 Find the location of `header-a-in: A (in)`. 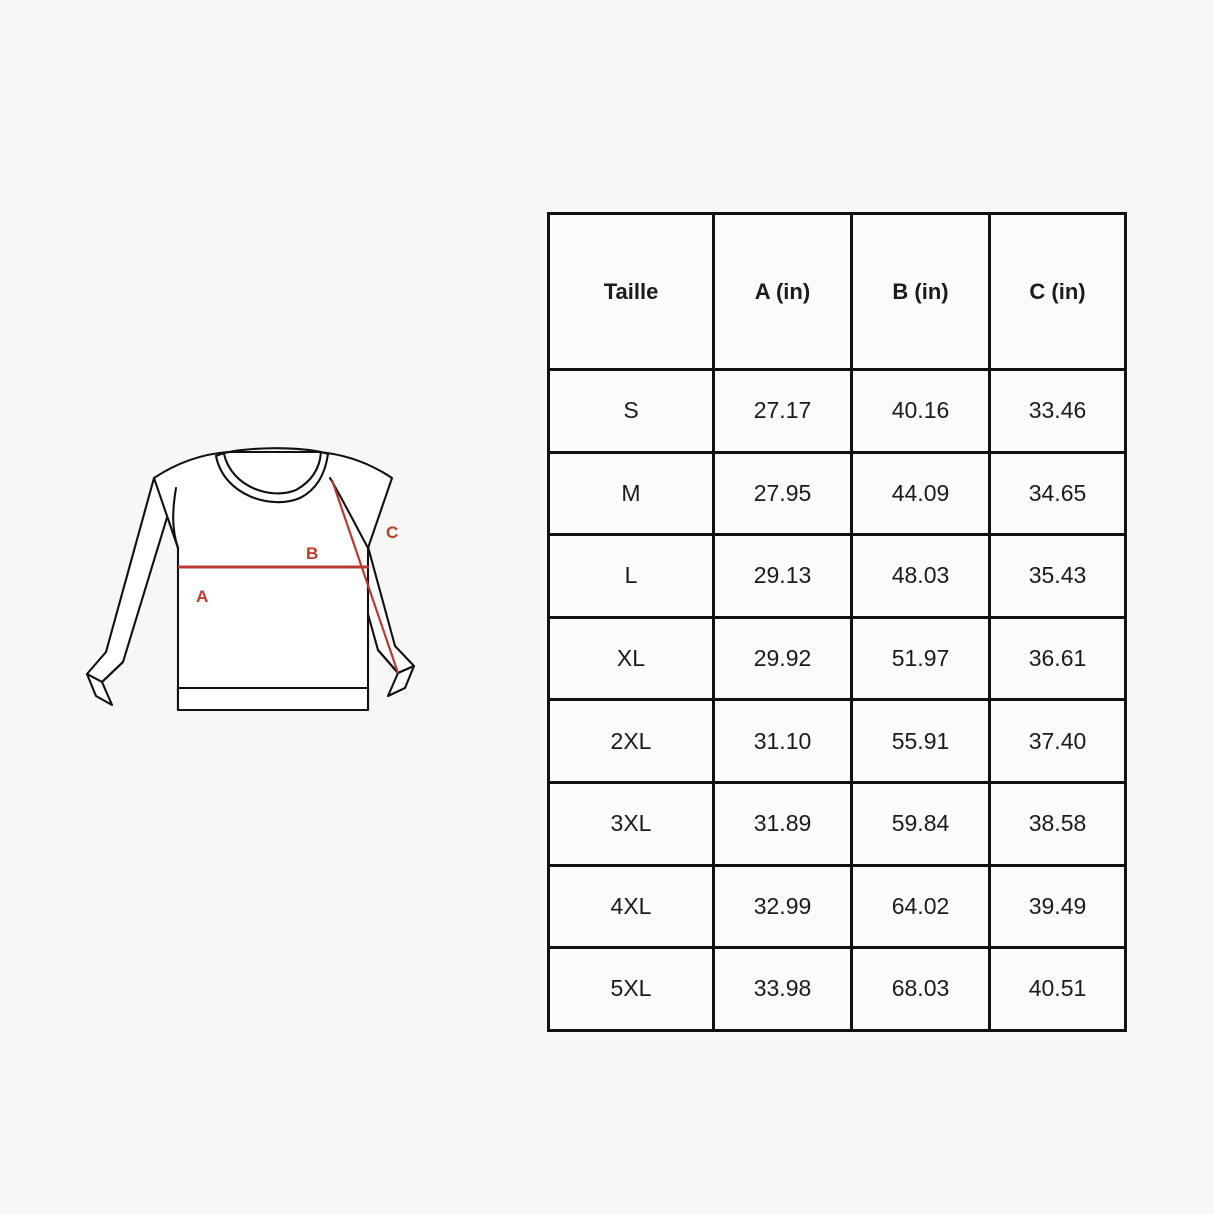

header-a-in: A (in) is located at coordinates (782, 291).